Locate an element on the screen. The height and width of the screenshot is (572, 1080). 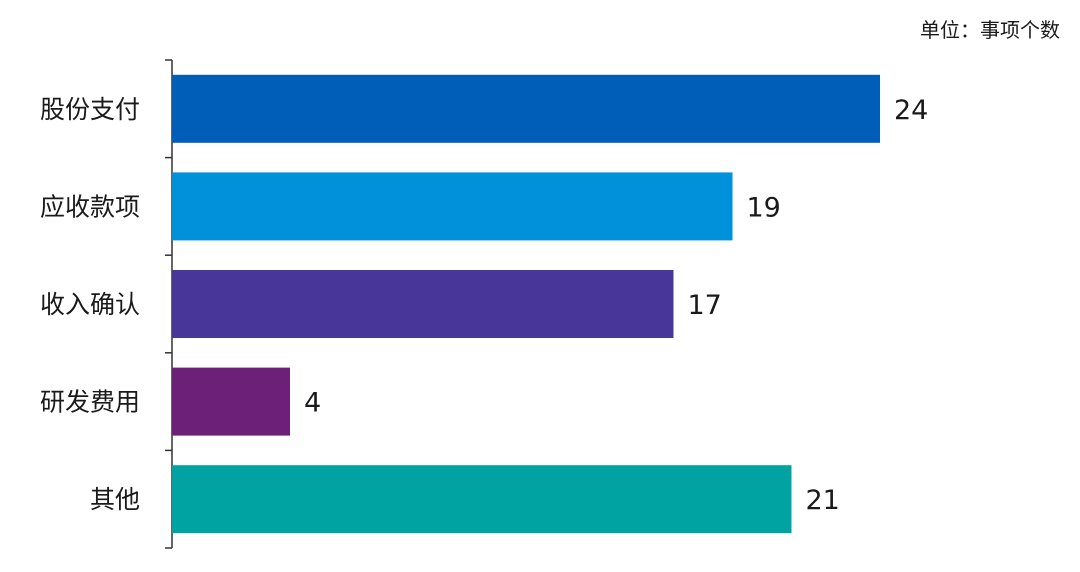
value-label: 4 is located at coordinates (312, 403).